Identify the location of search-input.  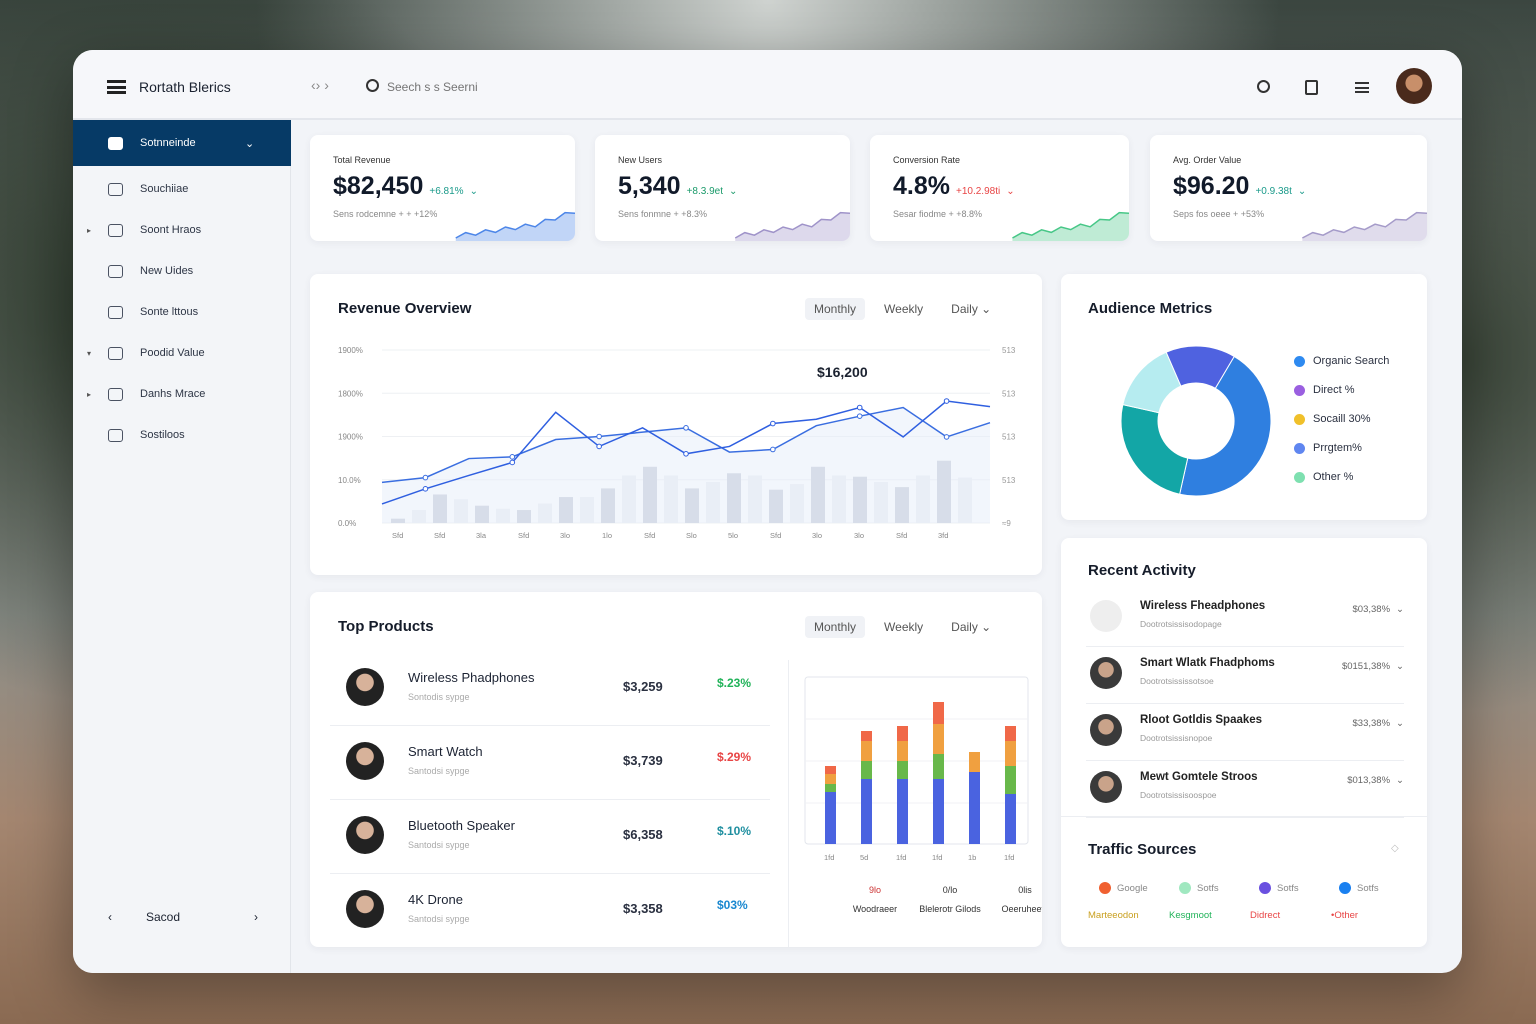
(537, 87).